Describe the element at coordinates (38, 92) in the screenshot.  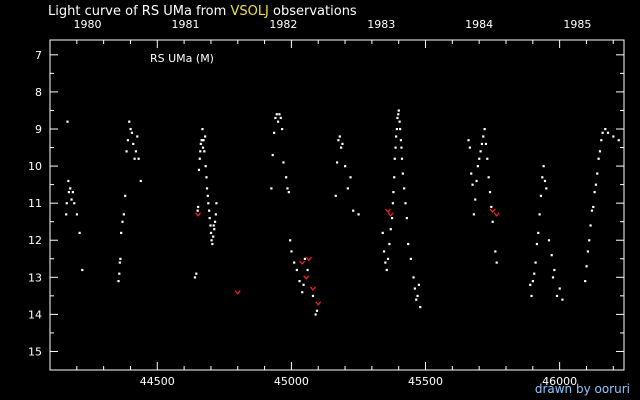
I see `y-tick-label: 8` at that location.